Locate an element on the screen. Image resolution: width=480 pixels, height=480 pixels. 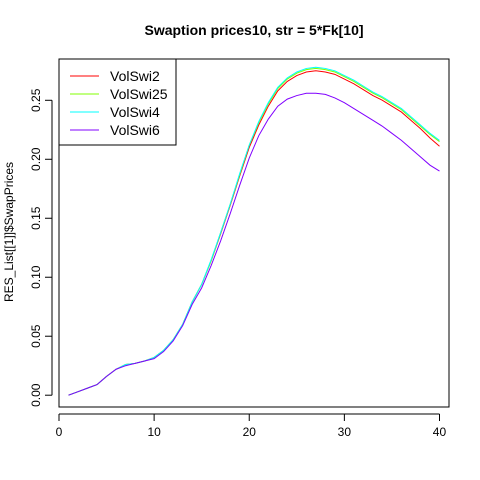
legend-box is located at coordinates (117, 102).